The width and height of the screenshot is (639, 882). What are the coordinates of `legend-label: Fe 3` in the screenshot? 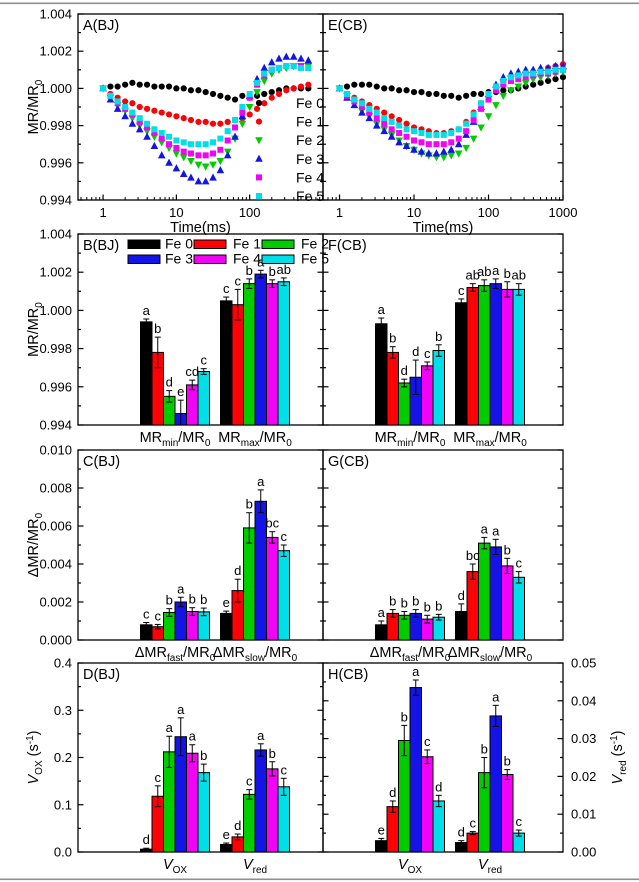 It's located at (310, 159).